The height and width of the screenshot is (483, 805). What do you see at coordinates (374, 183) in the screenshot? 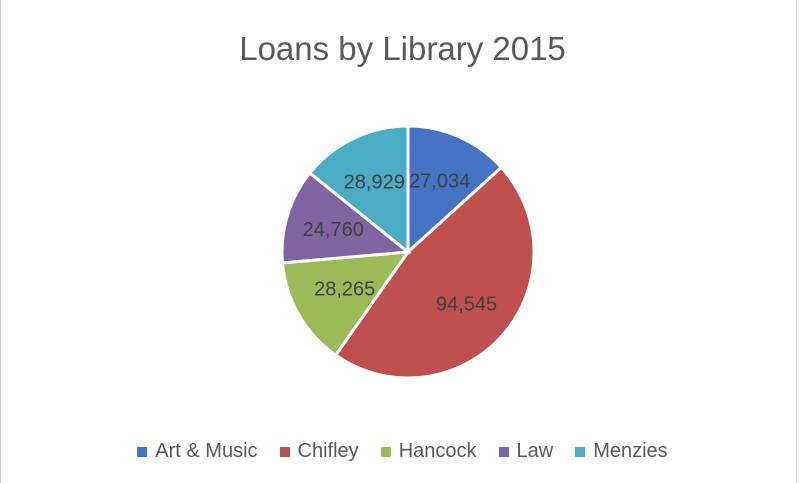
I see `data-label: 28,929` at bounding box center [374, 183].